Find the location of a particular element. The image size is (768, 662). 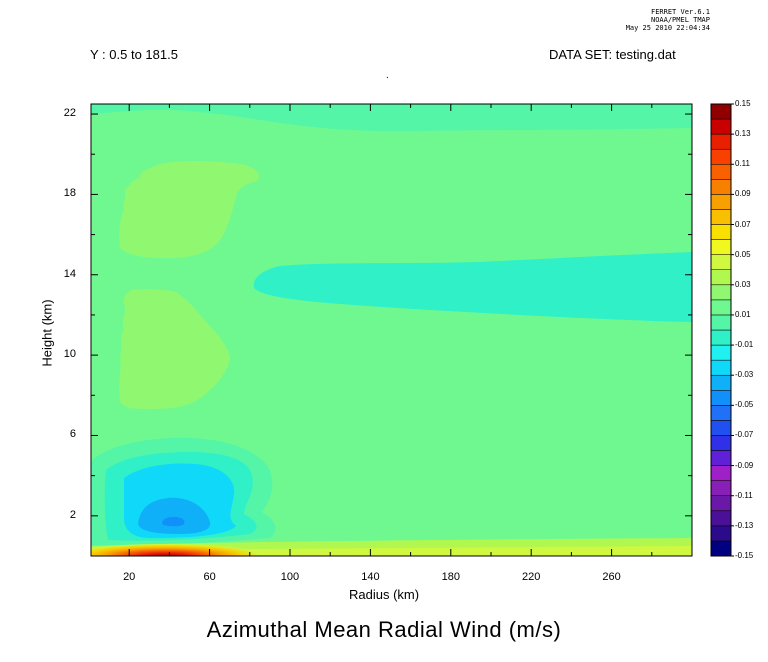

x-tick-label: 260 is located at coordinates (611, 577).